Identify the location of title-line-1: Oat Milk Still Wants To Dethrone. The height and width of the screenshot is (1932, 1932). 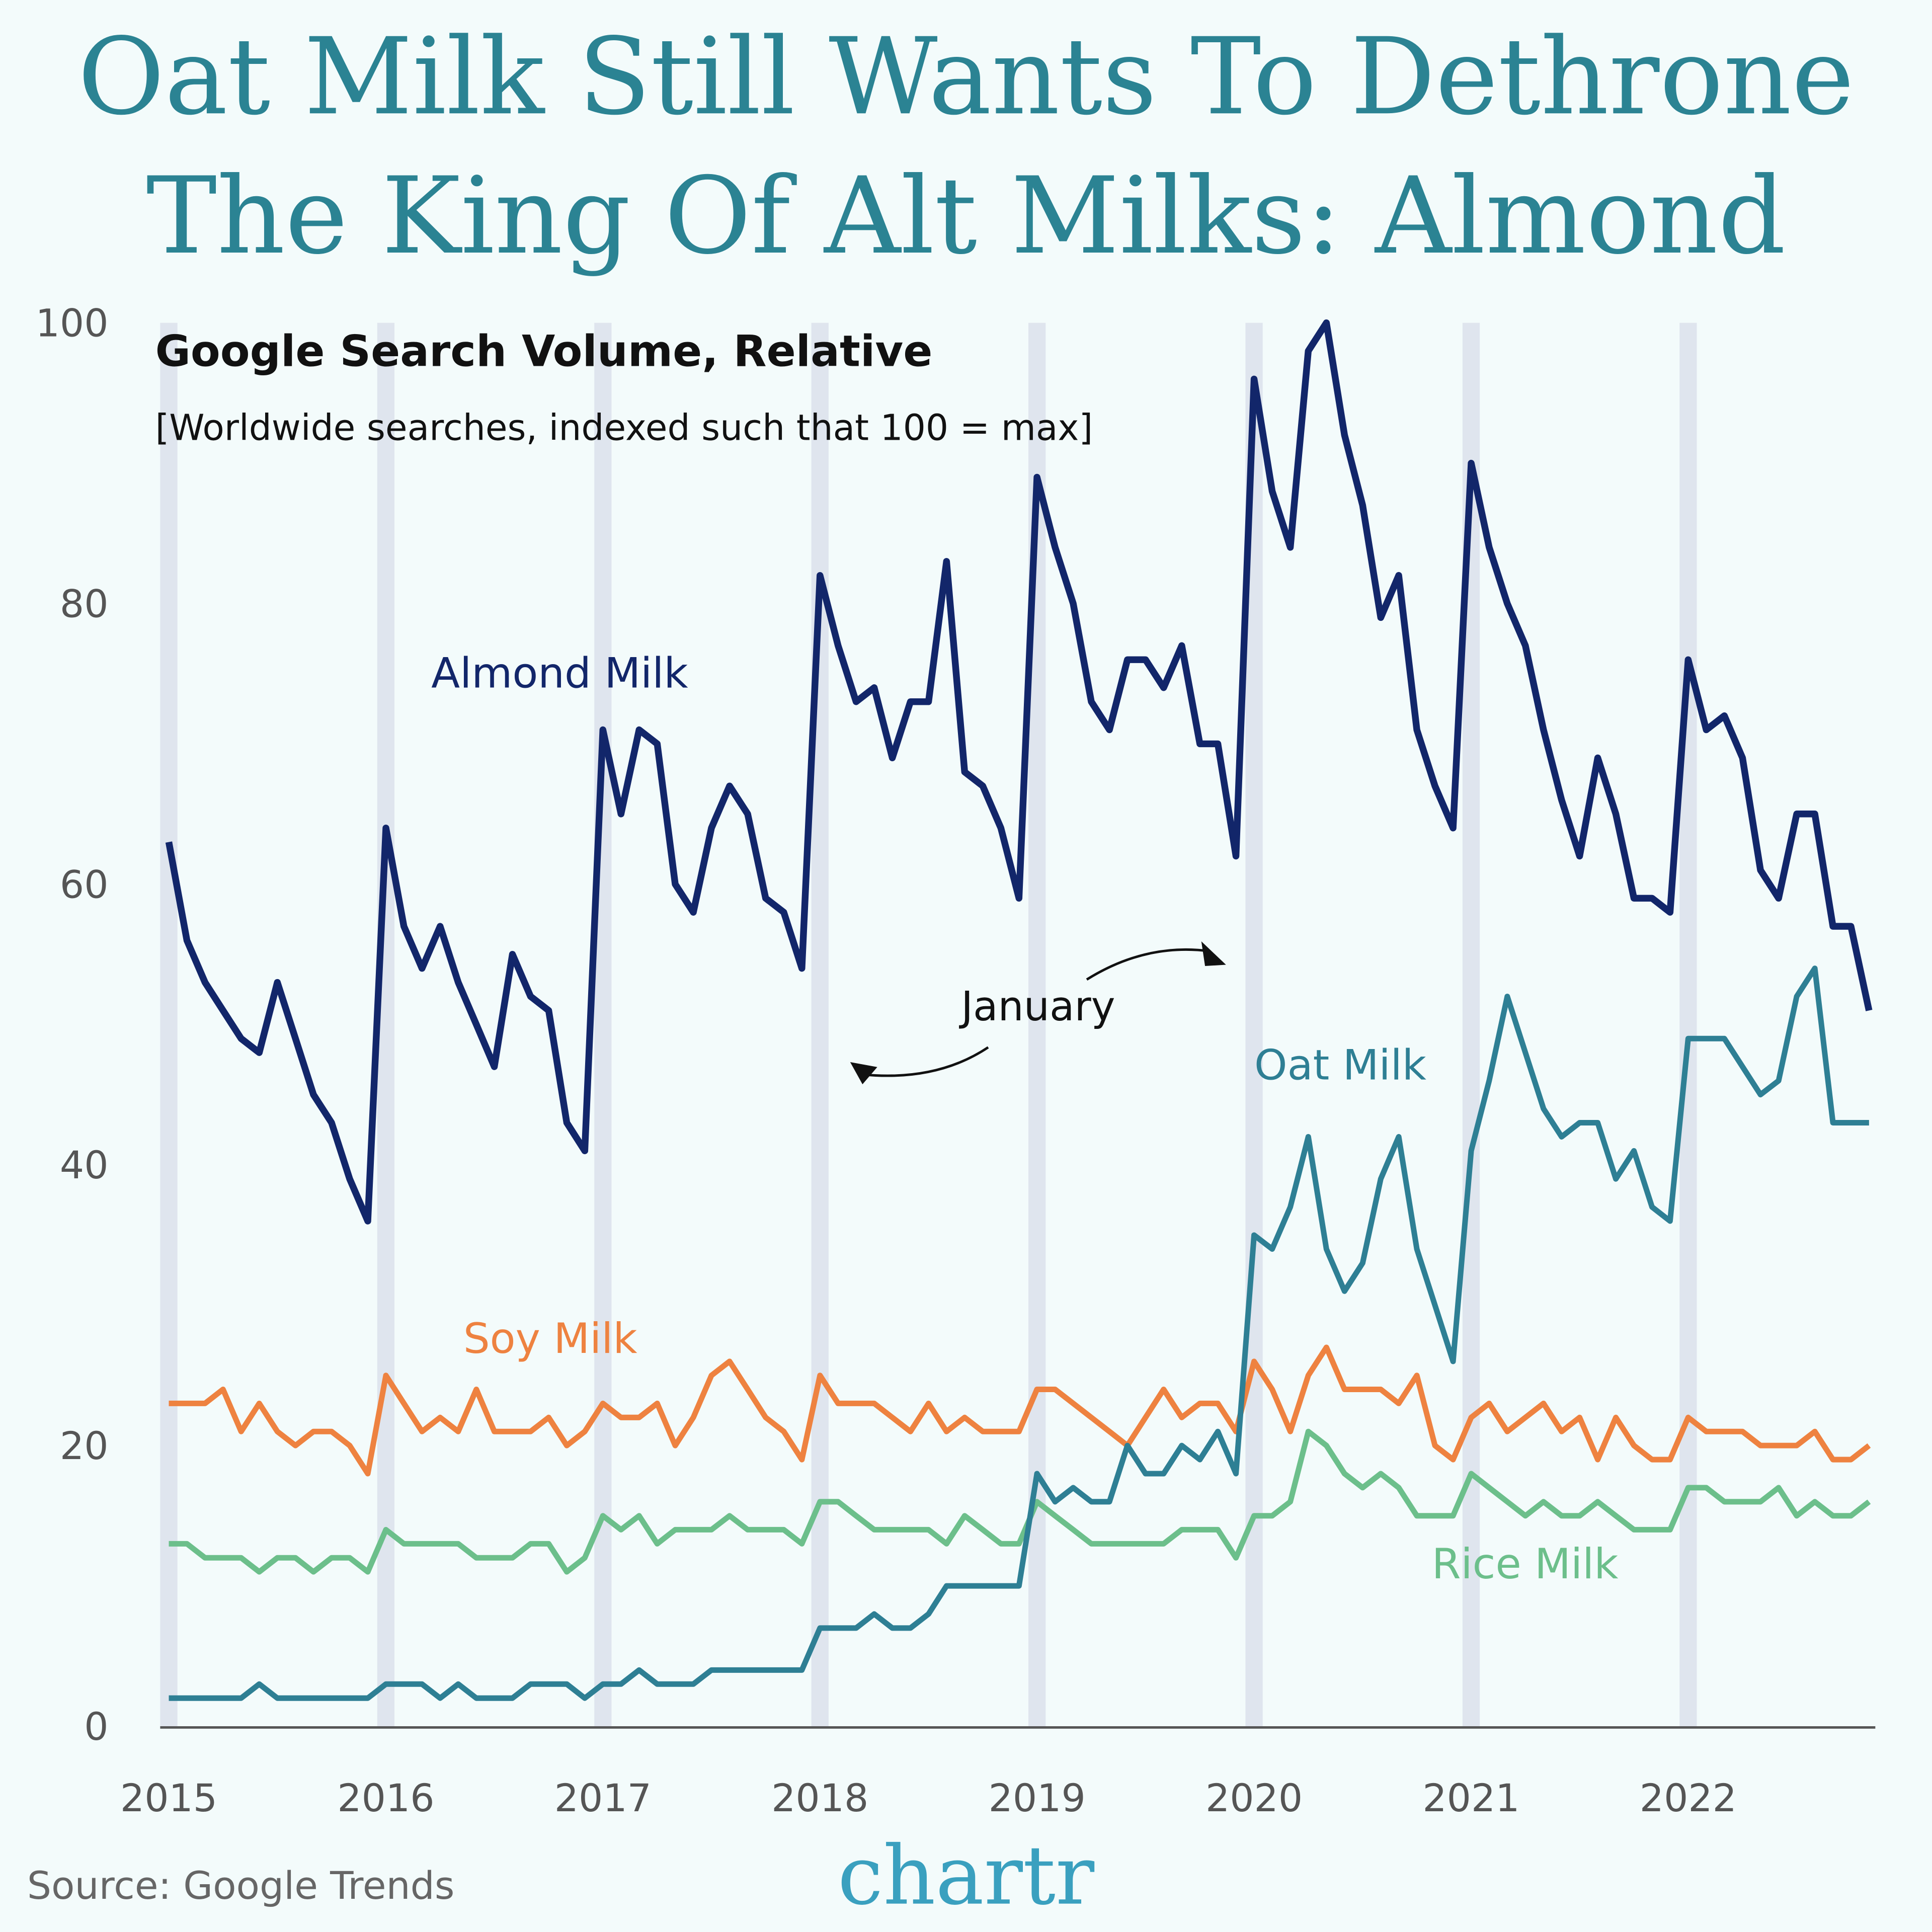
(966, 76).